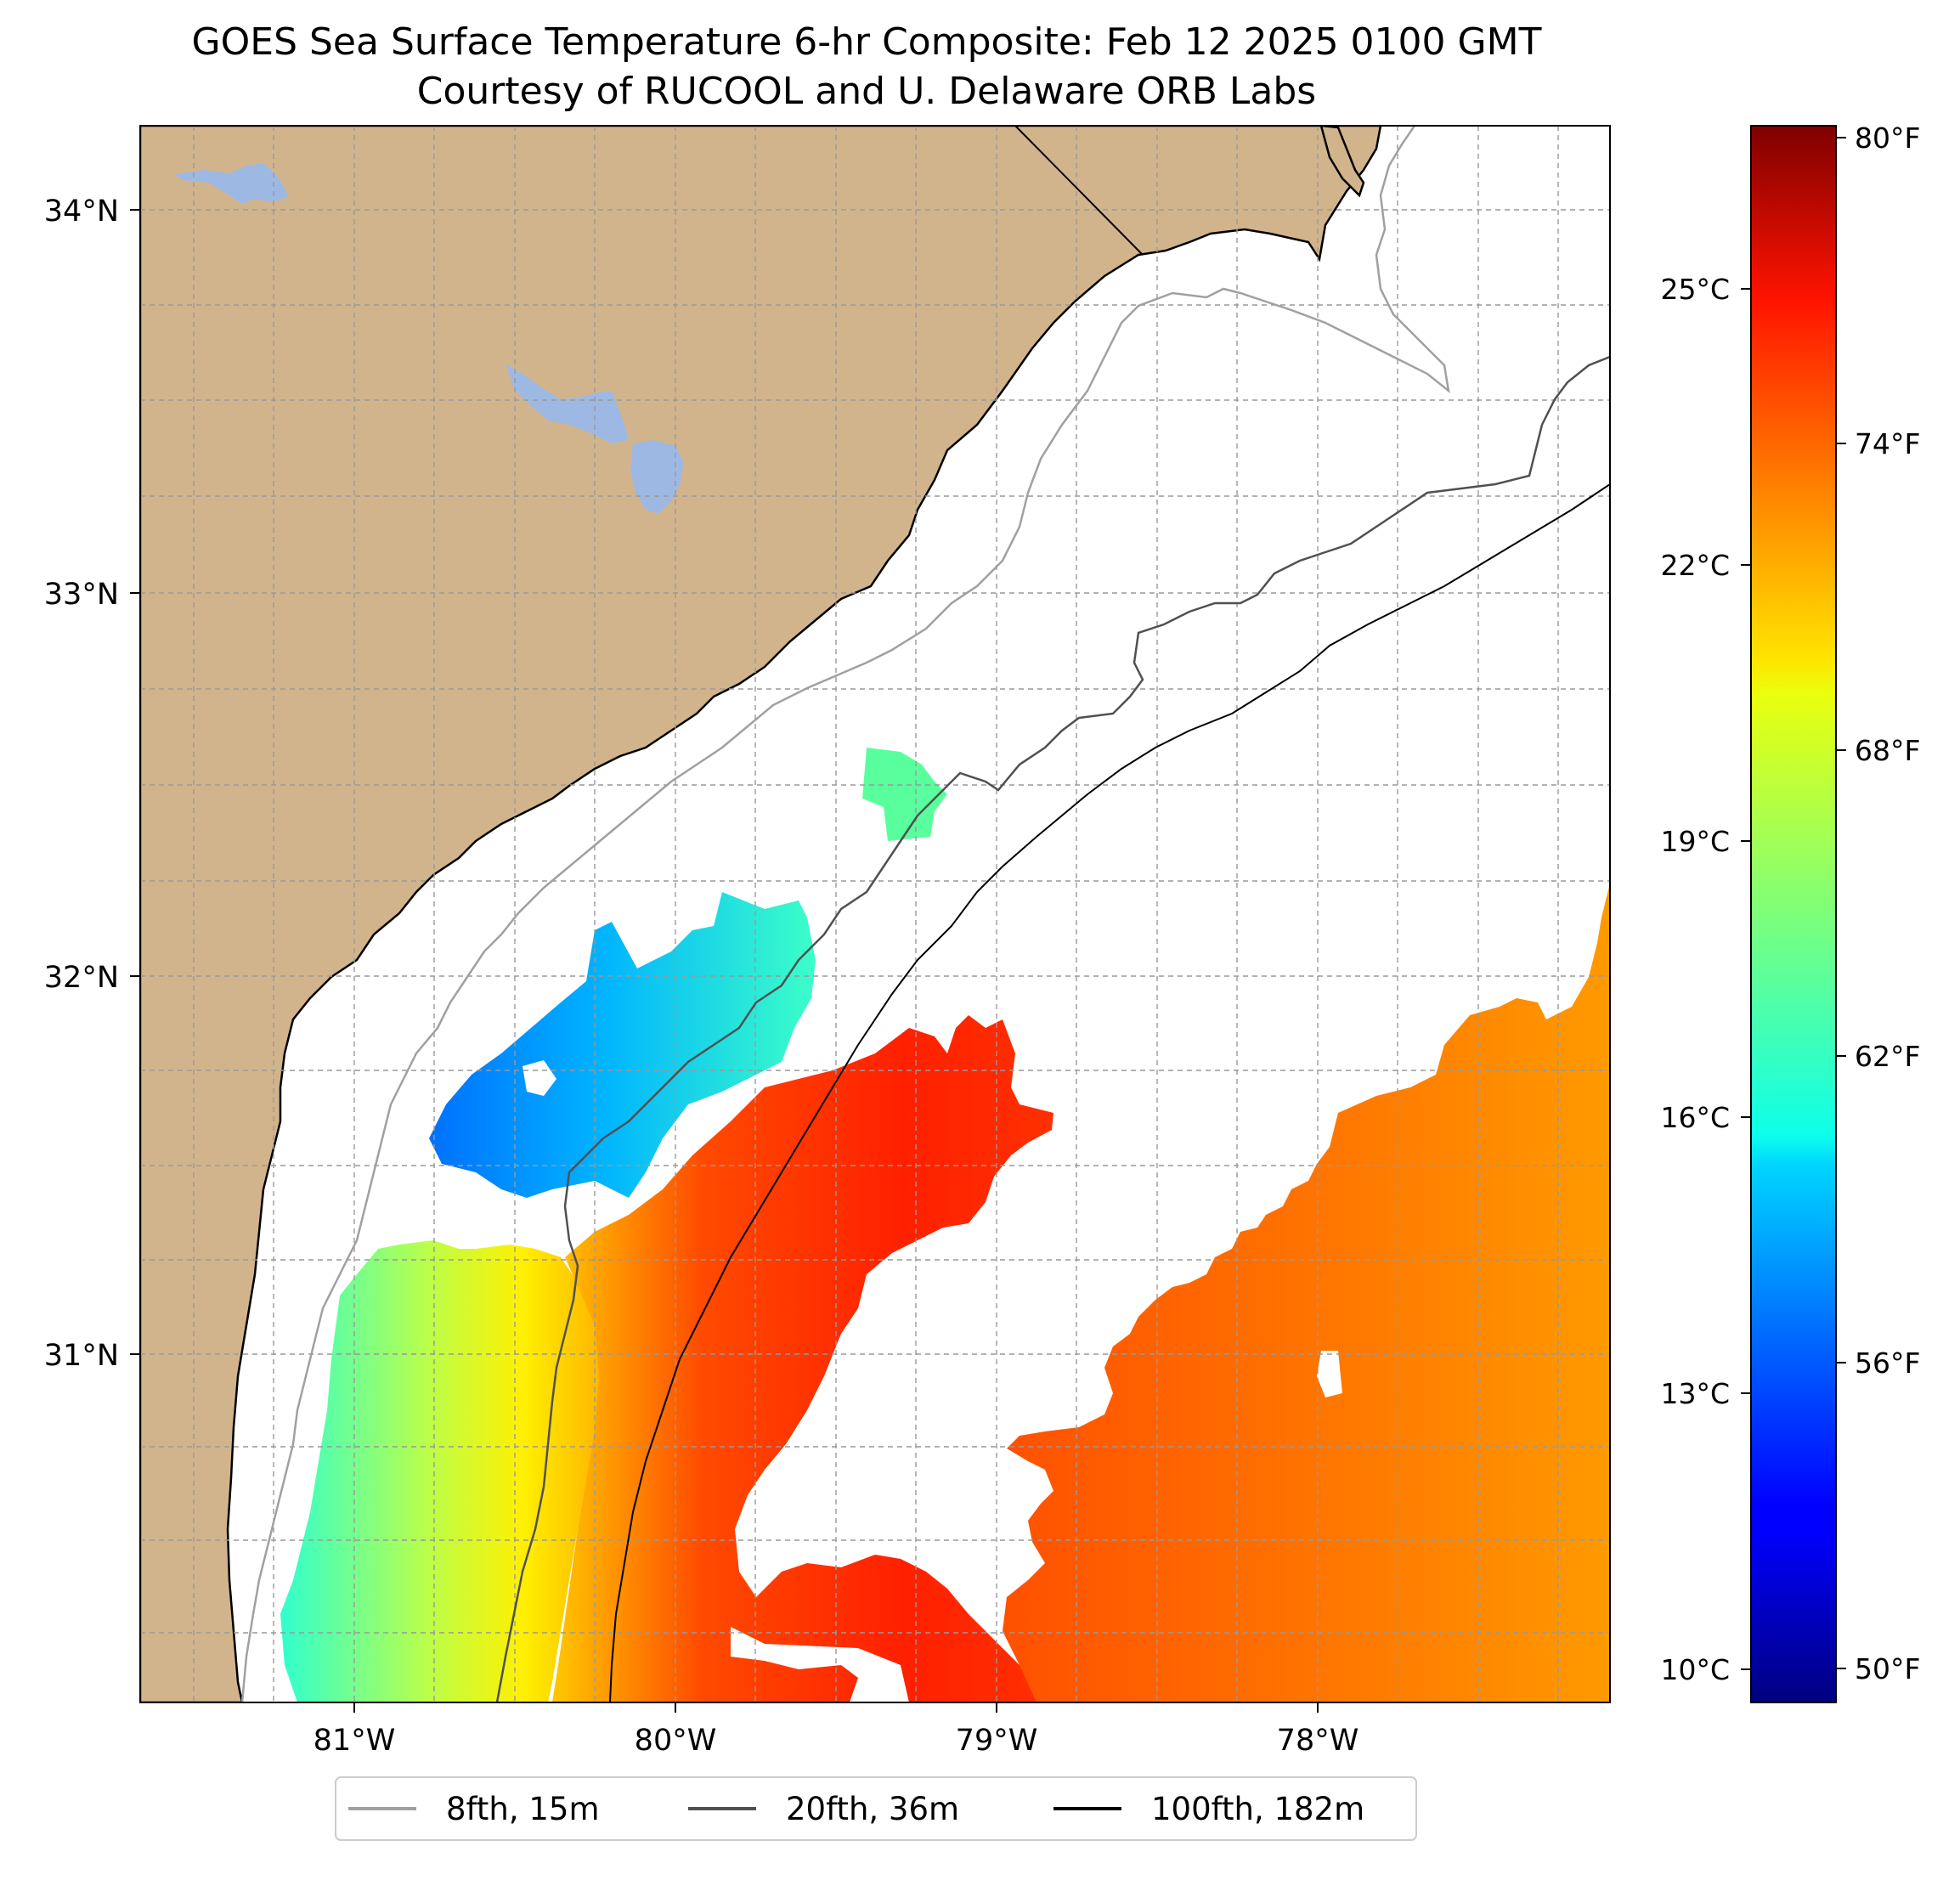  I want to click on colorbar-label-25c: 25°C, so click(1695, 289).